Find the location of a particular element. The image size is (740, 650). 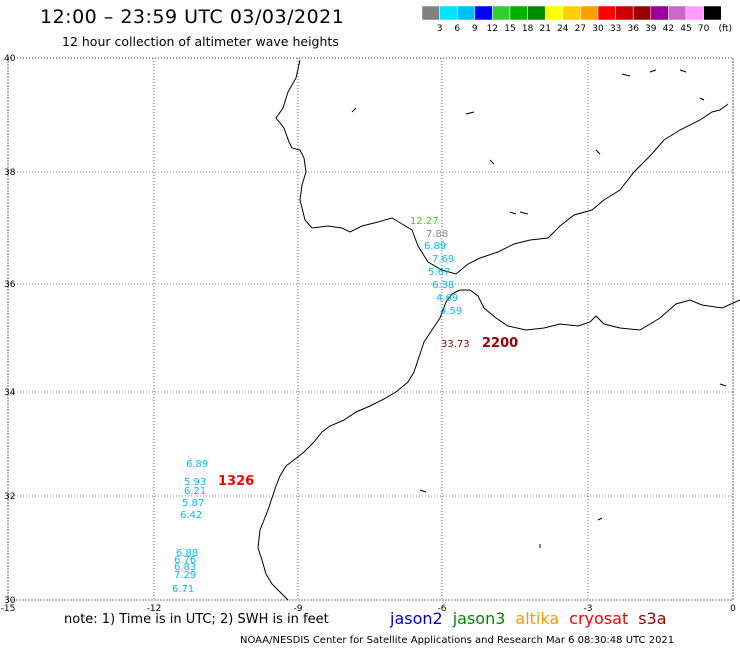

legend-jason3: jason3 is located at coordinates (479, 618).